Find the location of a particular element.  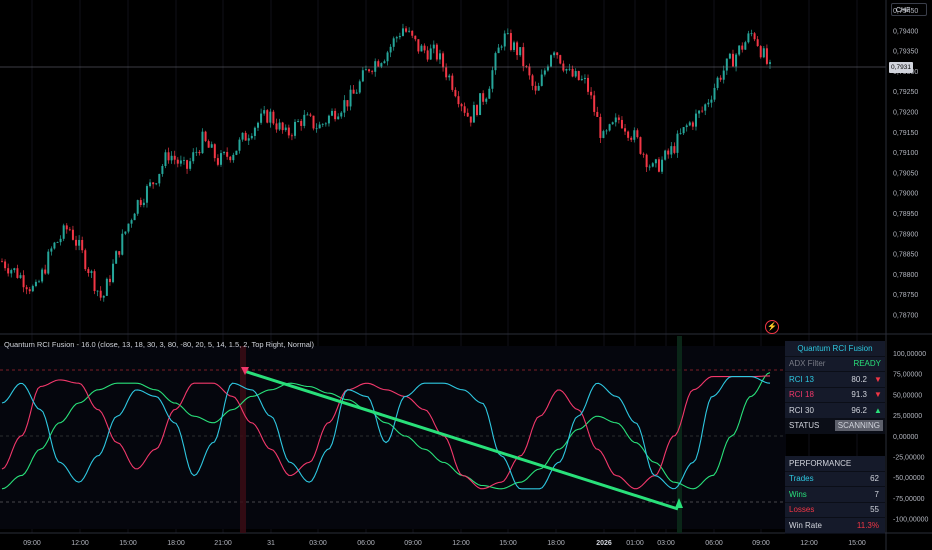

rci13-label: RCI 13 is located at coordinates (801, 379).